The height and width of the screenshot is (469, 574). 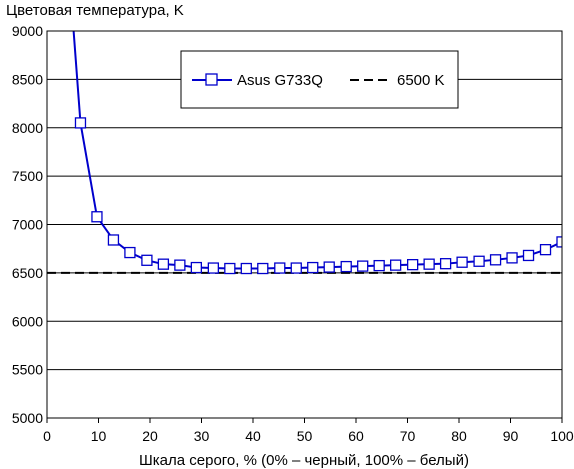 I want to click on x-tick-label: 60, so click(x=356, y=436).